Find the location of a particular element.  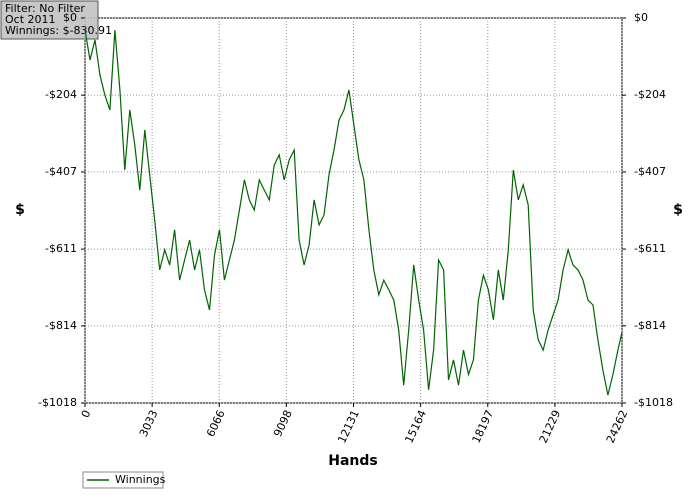

y-tick-label: $0 is located at coordinates (70, 17).